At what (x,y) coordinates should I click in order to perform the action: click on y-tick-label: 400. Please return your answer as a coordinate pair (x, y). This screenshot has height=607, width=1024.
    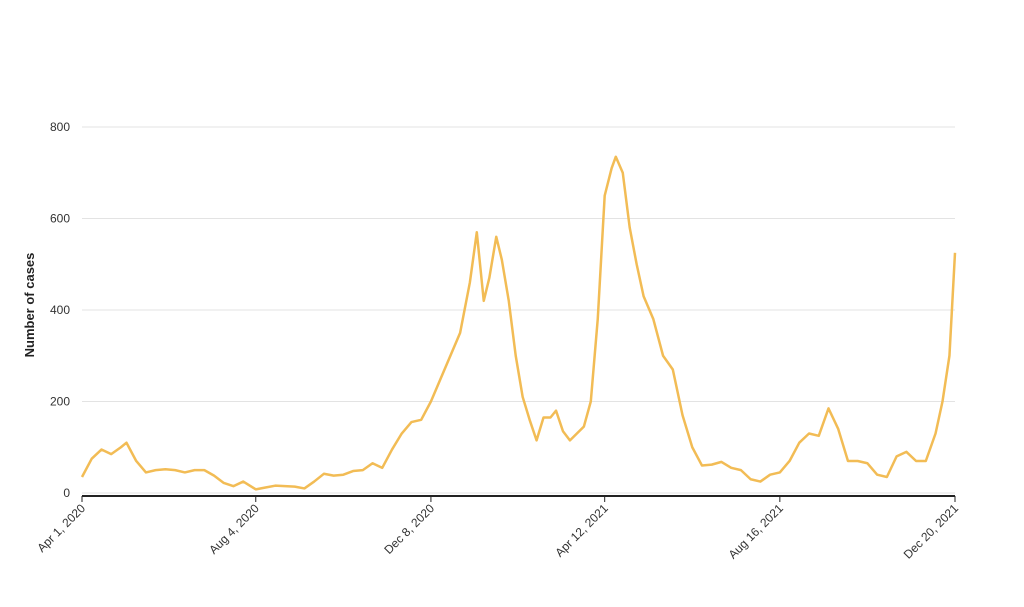
    Looking at the image, I should click on (60, 310).